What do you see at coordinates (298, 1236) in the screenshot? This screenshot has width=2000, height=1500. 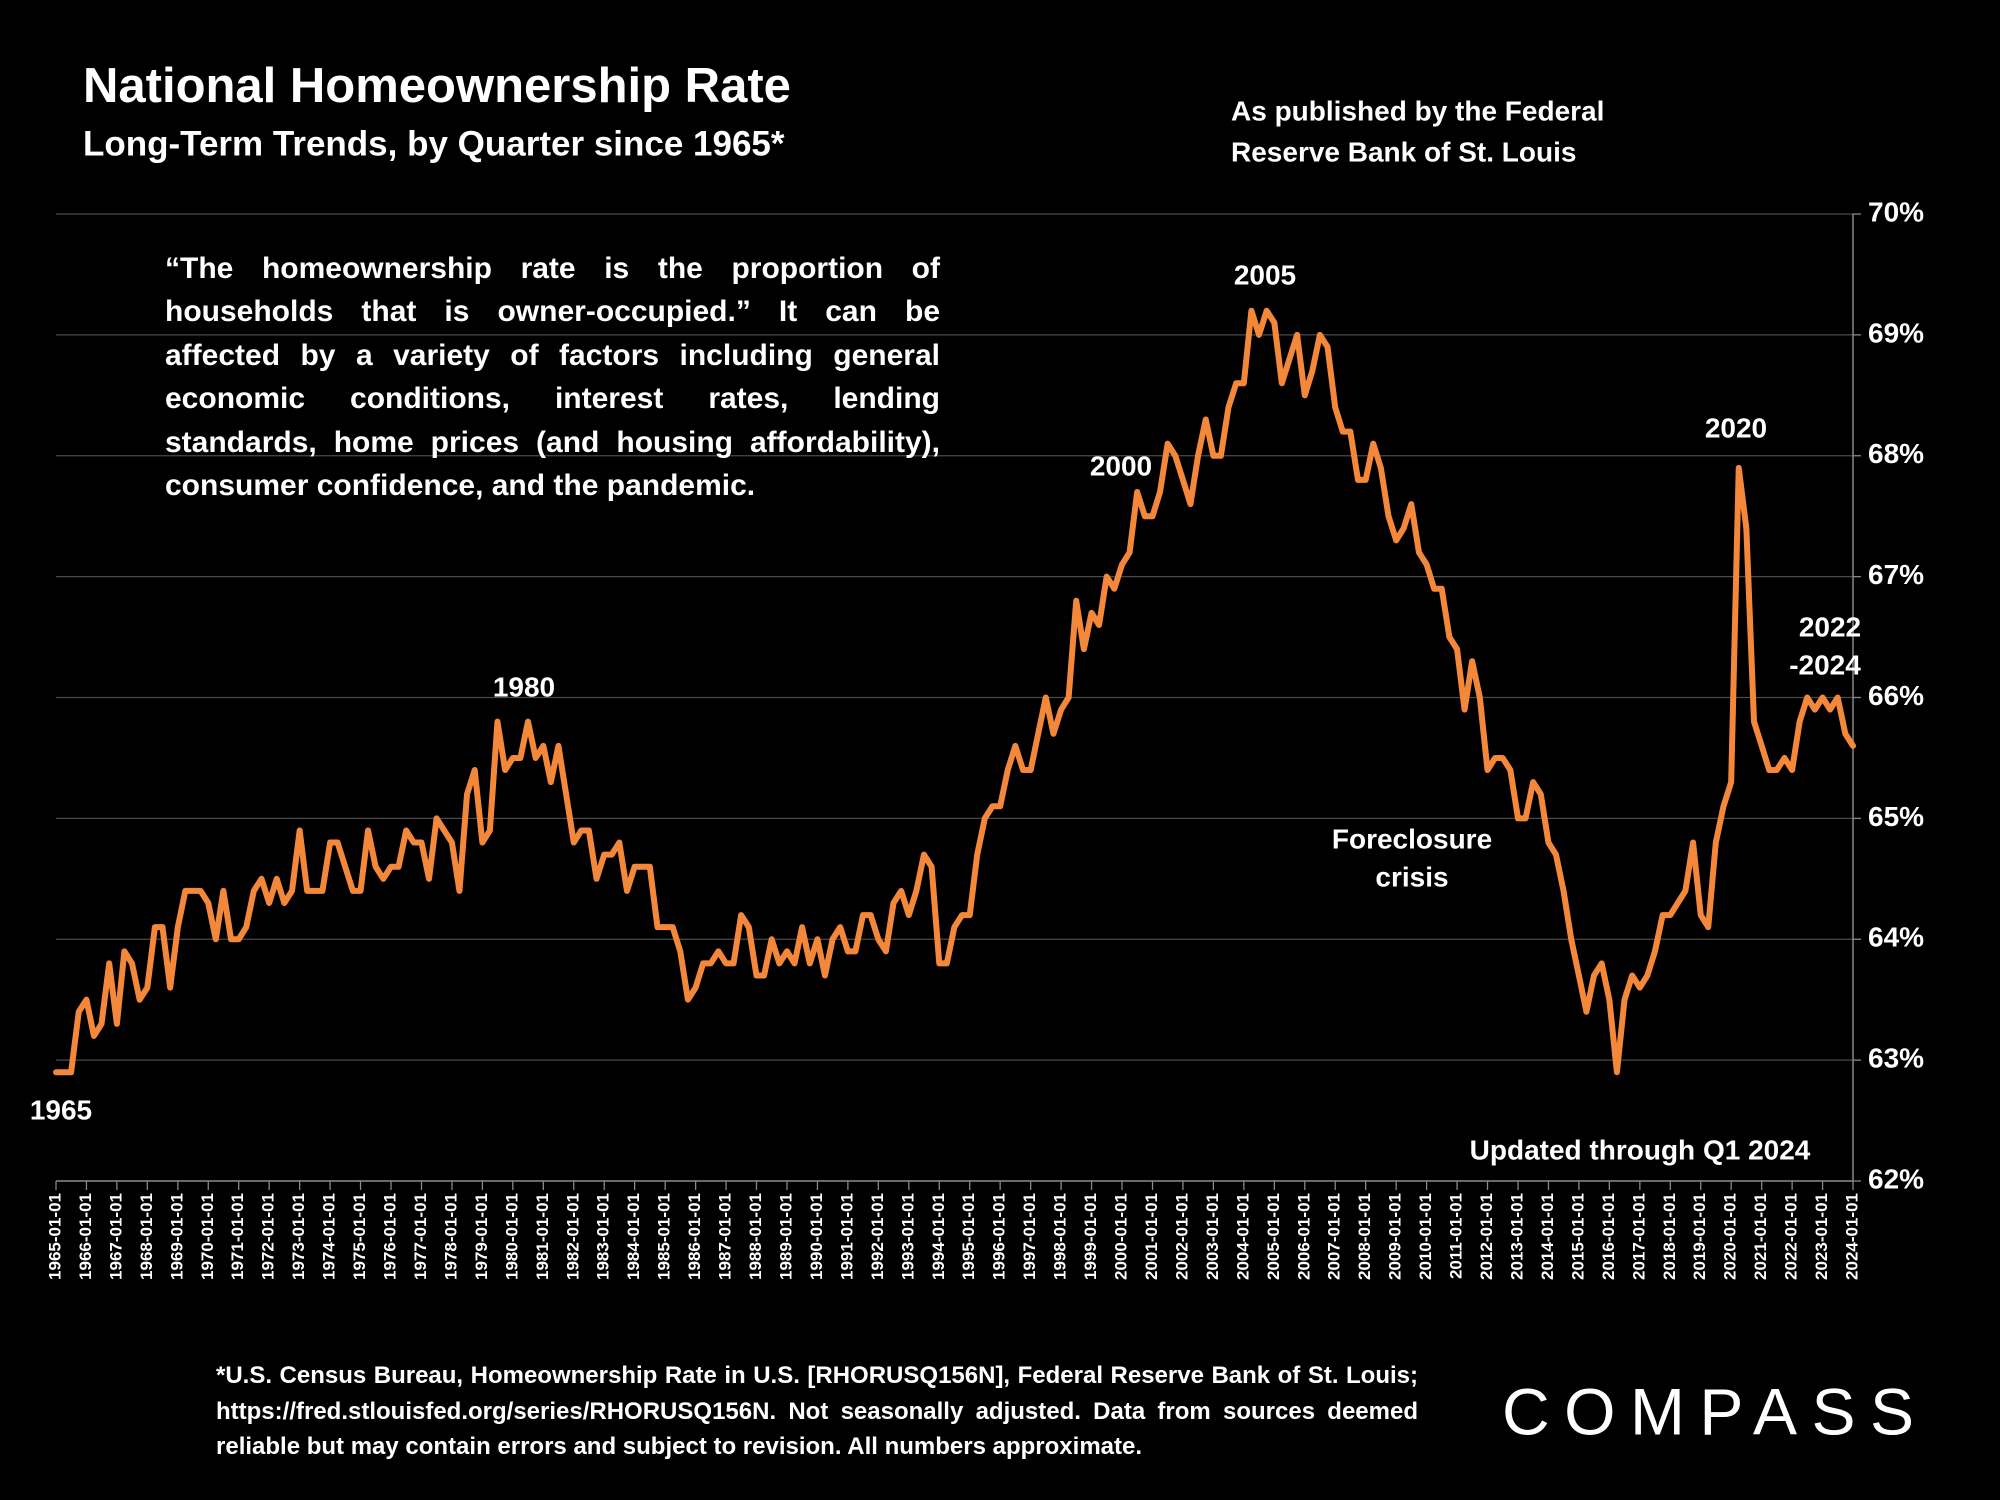 I see `x-tick-label: 1973-01-01` at bounding box center [298, 1236].